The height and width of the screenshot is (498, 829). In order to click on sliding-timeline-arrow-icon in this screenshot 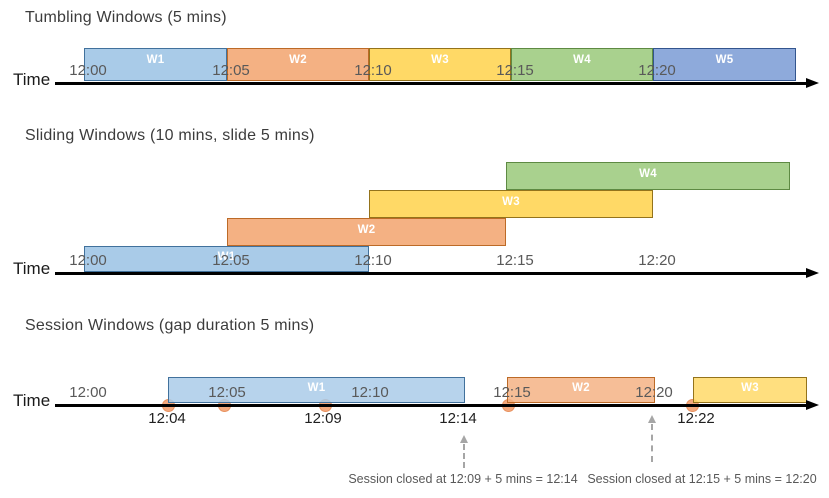, I will do `click(812, 272)`.